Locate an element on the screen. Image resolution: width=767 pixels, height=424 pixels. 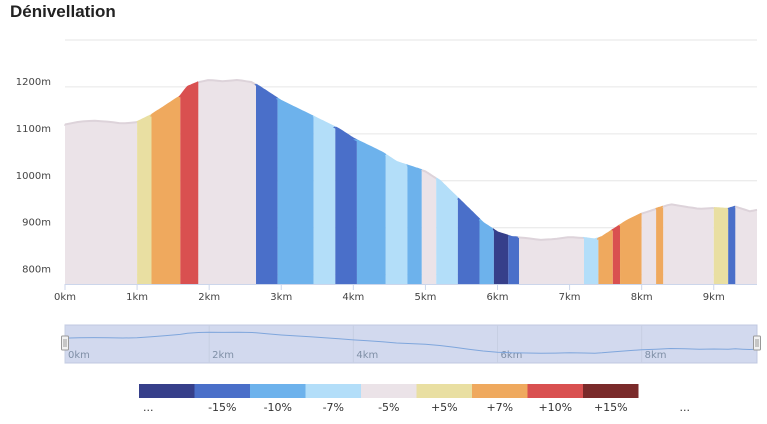
x-tick-label: 7km is located at coordinates (570, 297).